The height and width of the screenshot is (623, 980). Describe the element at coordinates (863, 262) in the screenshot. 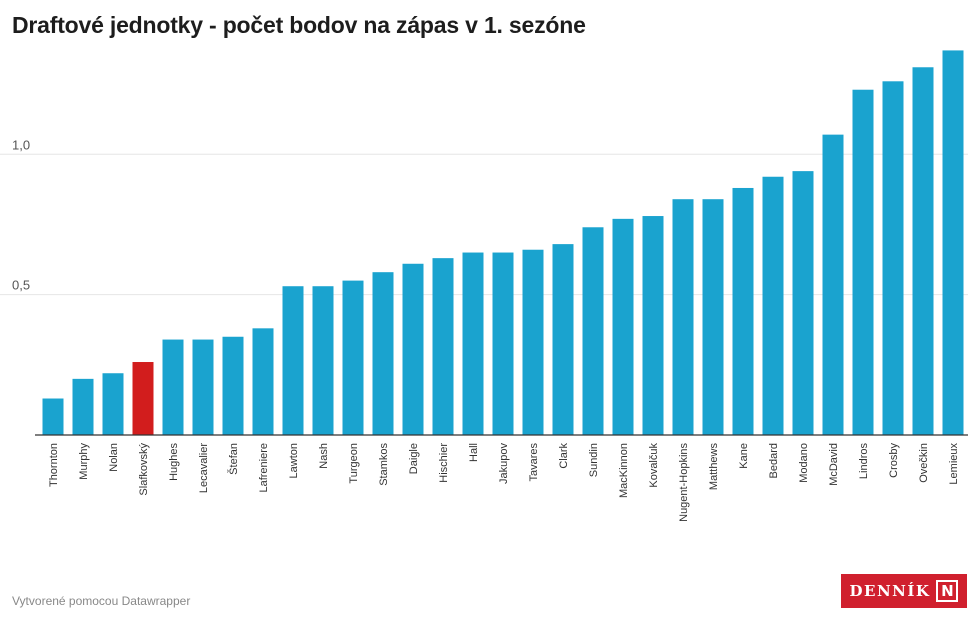

I see `bar-lindros` at that location.